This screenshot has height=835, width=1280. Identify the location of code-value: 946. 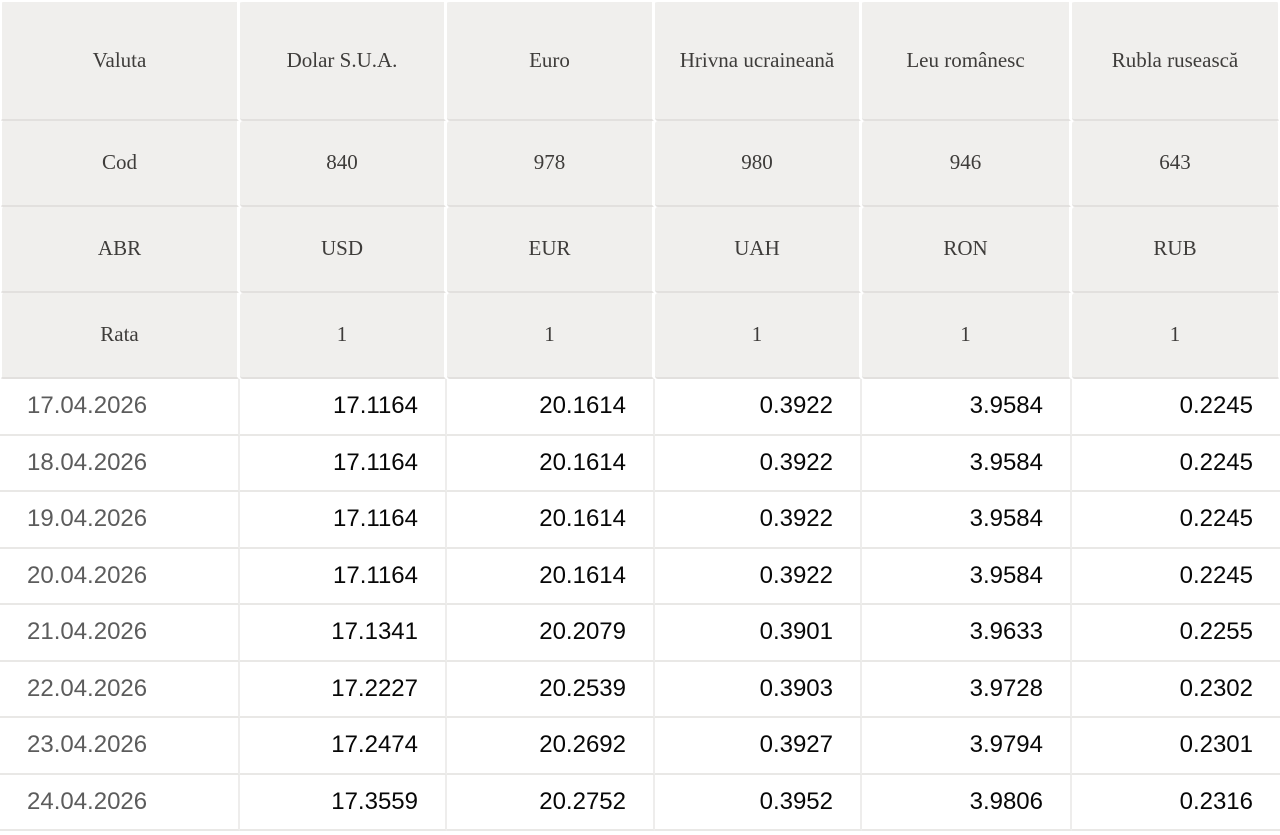
(967, 164).